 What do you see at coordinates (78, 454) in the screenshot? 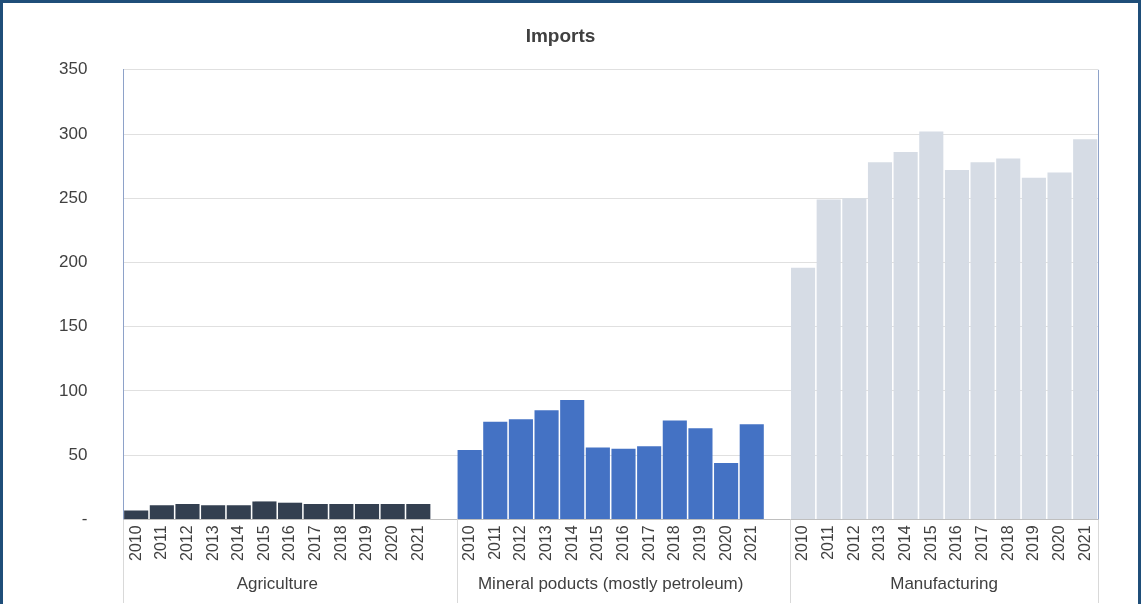
I see `y-tick-label: 50` at bounding box center [78, 454].